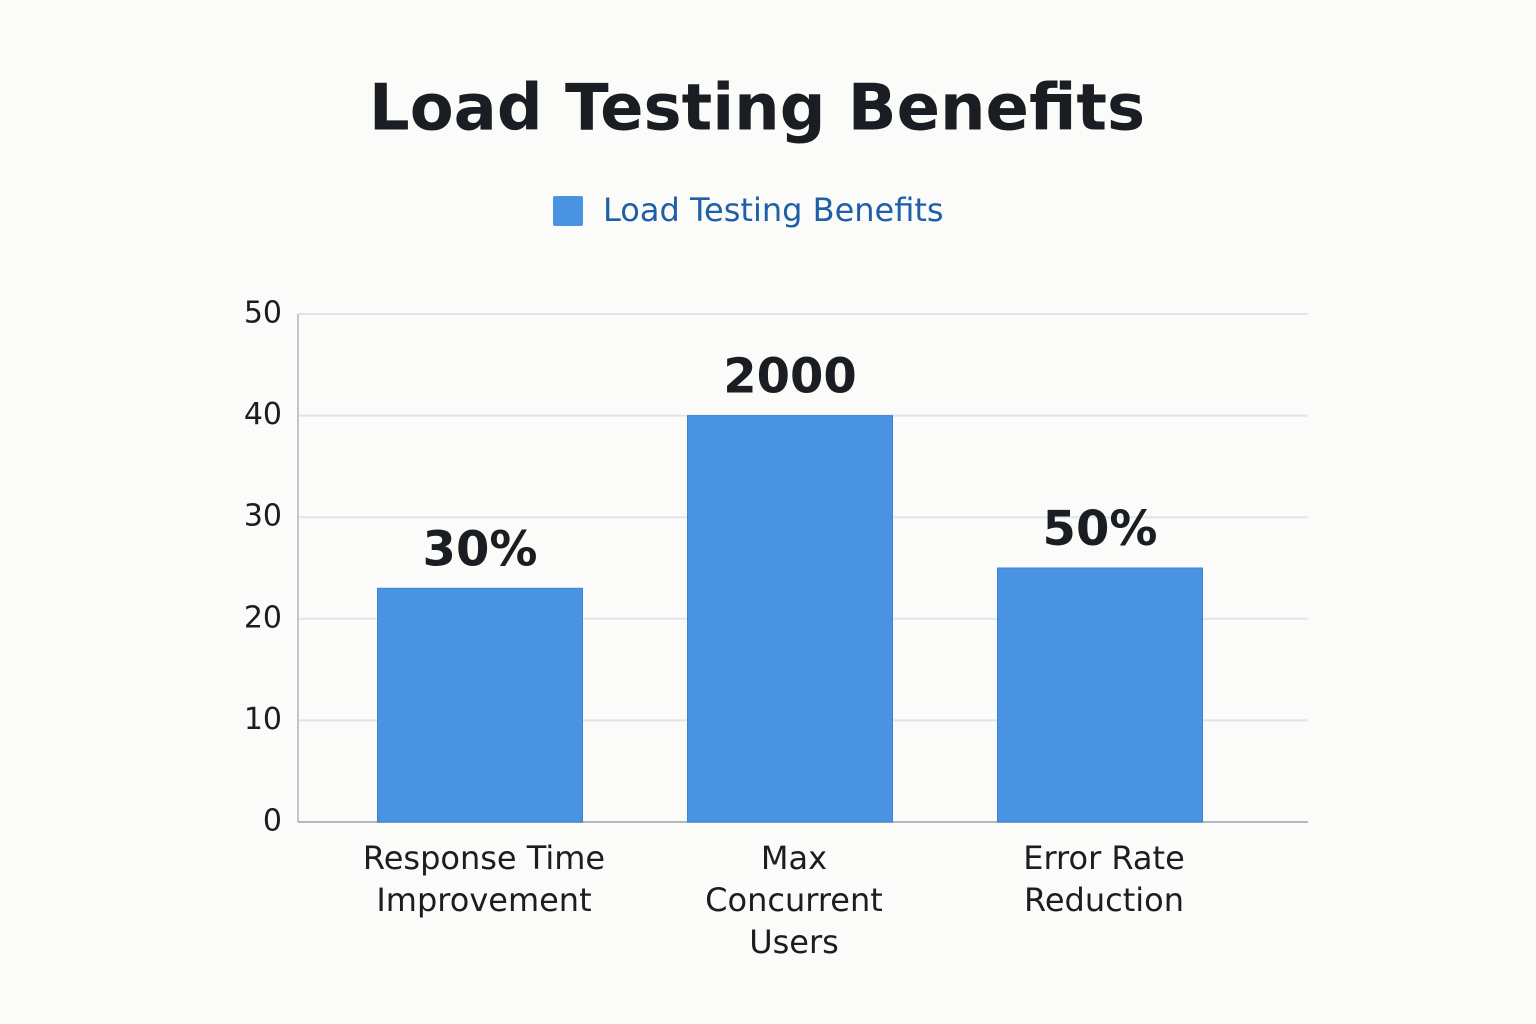 This screenshot has width=1536, height=1024. I want to click on y-tick-label: 20, so click(263, 617).